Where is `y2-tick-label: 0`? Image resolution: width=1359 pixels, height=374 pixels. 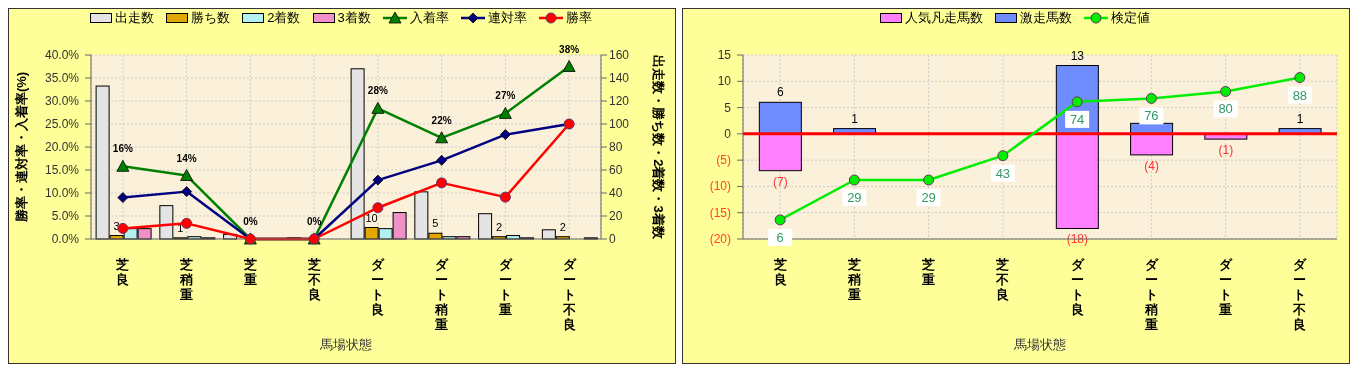 y2-tick-label: 0 is located at coordinates (612, 239).